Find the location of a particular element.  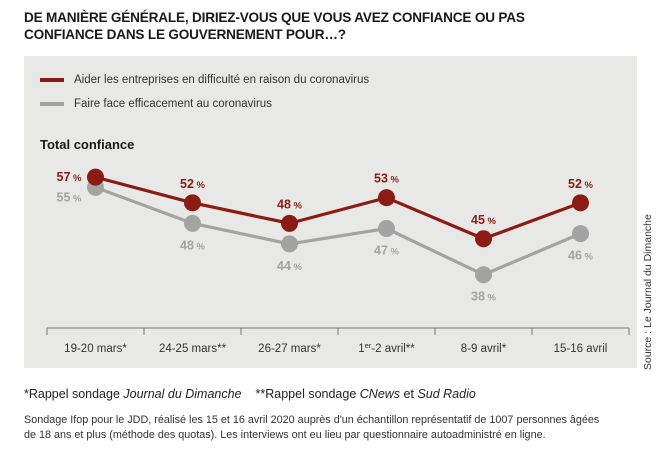

footnote-2-prefix: **Rappel sondage is located at coordinates (307, 394).